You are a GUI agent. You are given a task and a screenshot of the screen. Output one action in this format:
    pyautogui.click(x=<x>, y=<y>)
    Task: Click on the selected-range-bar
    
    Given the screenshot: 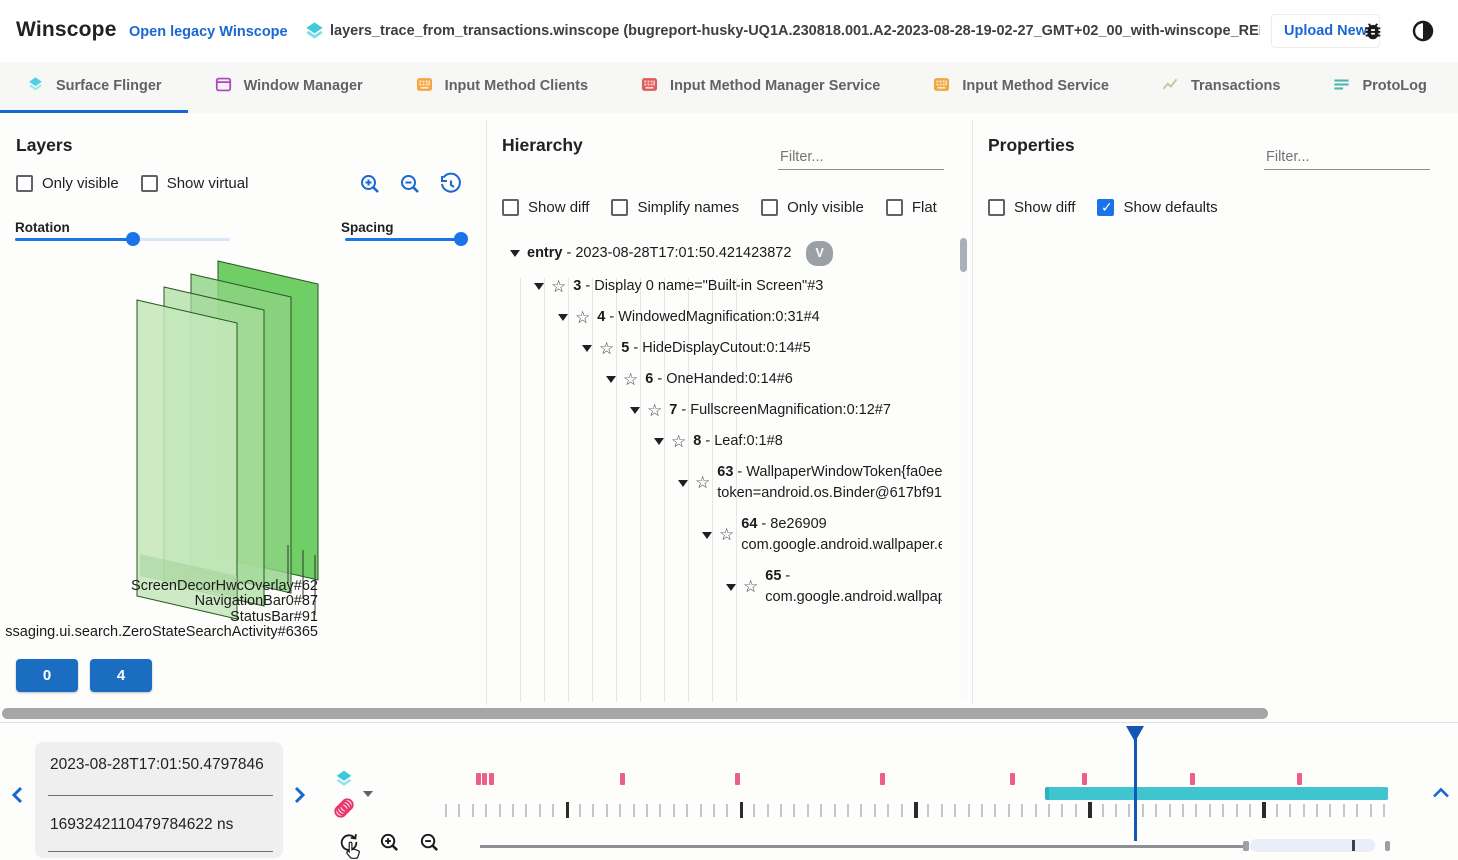 What is the action you would take?
    pyautogui.click(x=1216, y=793)
    